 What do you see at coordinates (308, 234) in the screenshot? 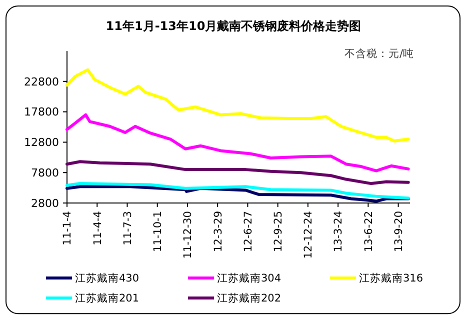
I see `x-tick-label: 12-12-24` at bounding box center [308, 234].